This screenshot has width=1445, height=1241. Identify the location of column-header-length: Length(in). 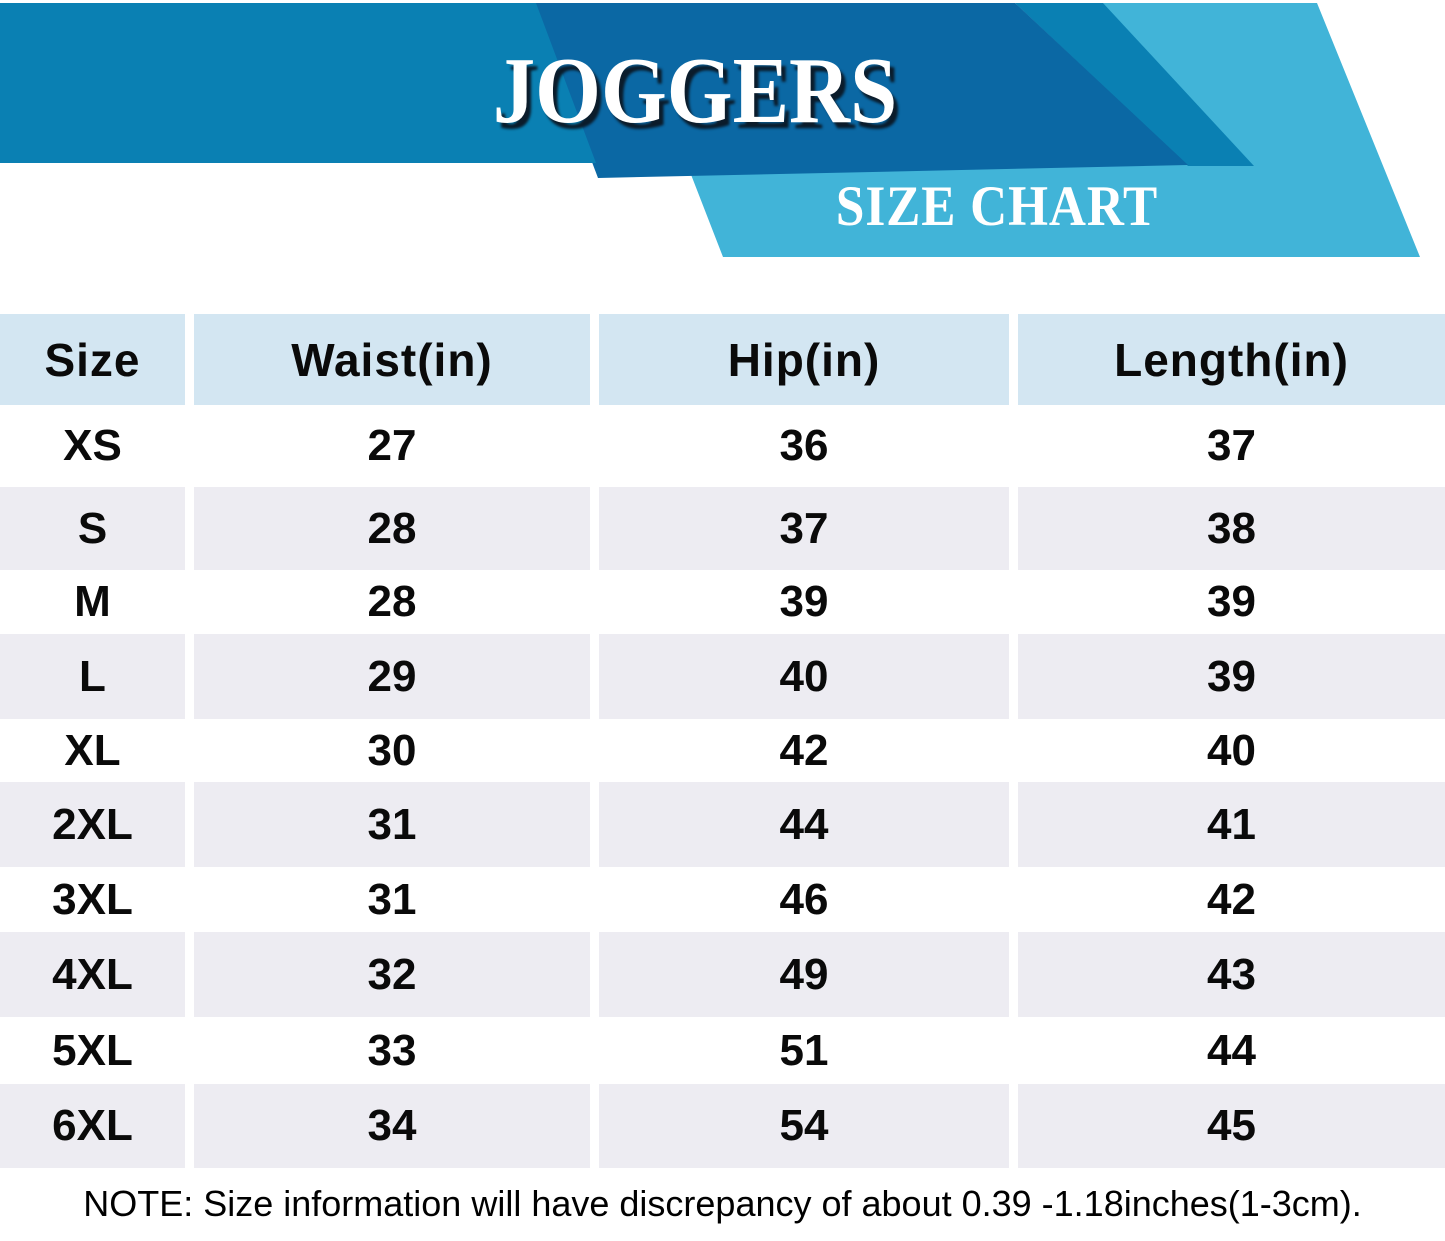
(1231, 359).